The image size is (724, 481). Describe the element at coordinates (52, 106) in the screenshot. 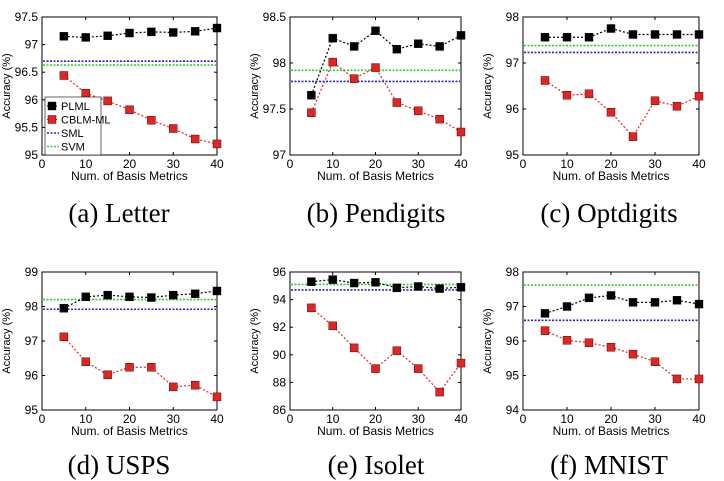

I see `legend-marker` at that location.